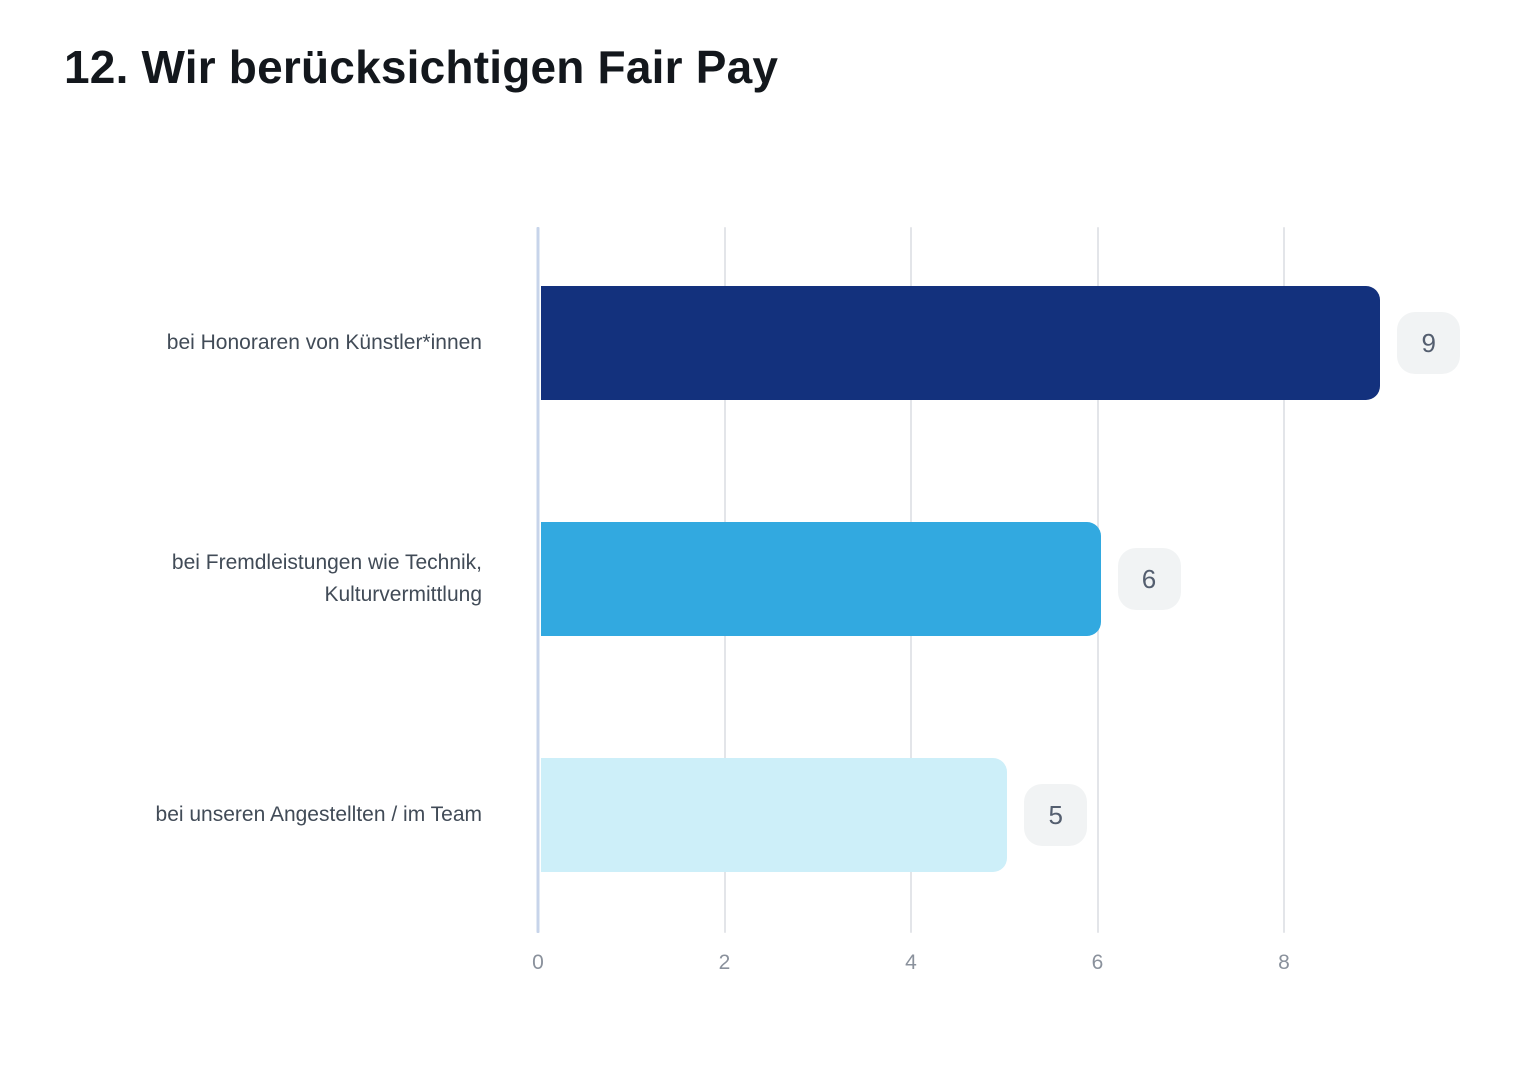 Image resolution: width=1516 pixels, height=1068 pixels. I want to click on x-tick-label: 4, so click(911, 962).